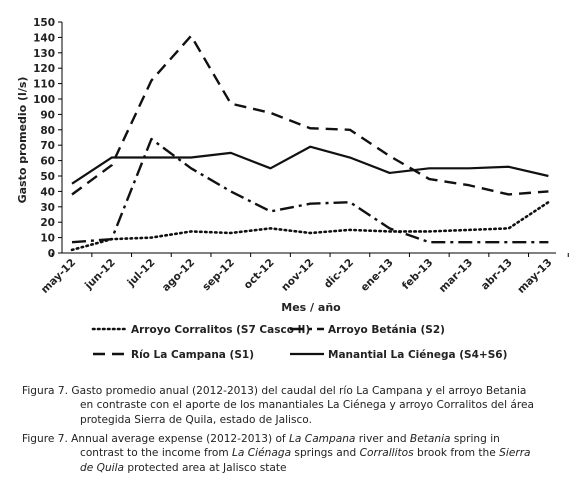 This screenshot has height=496, width=570. I want to click on x-tick-label: mar-13, so click(456, 276).